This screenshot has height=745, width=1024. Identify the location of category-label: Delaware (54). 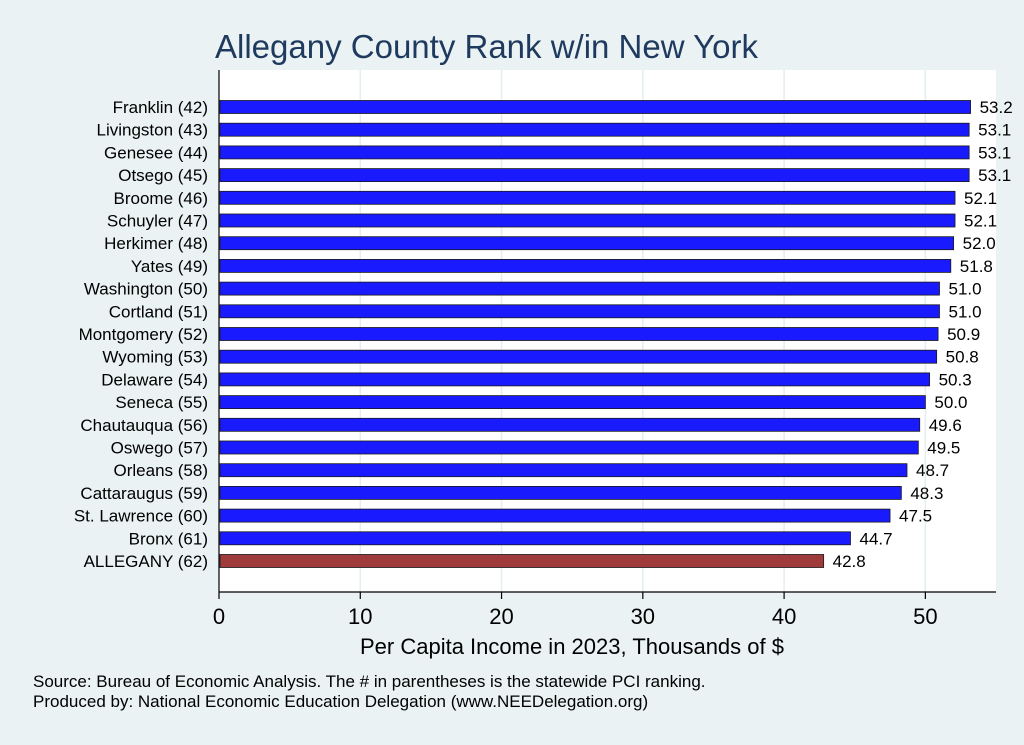
(154, 379).